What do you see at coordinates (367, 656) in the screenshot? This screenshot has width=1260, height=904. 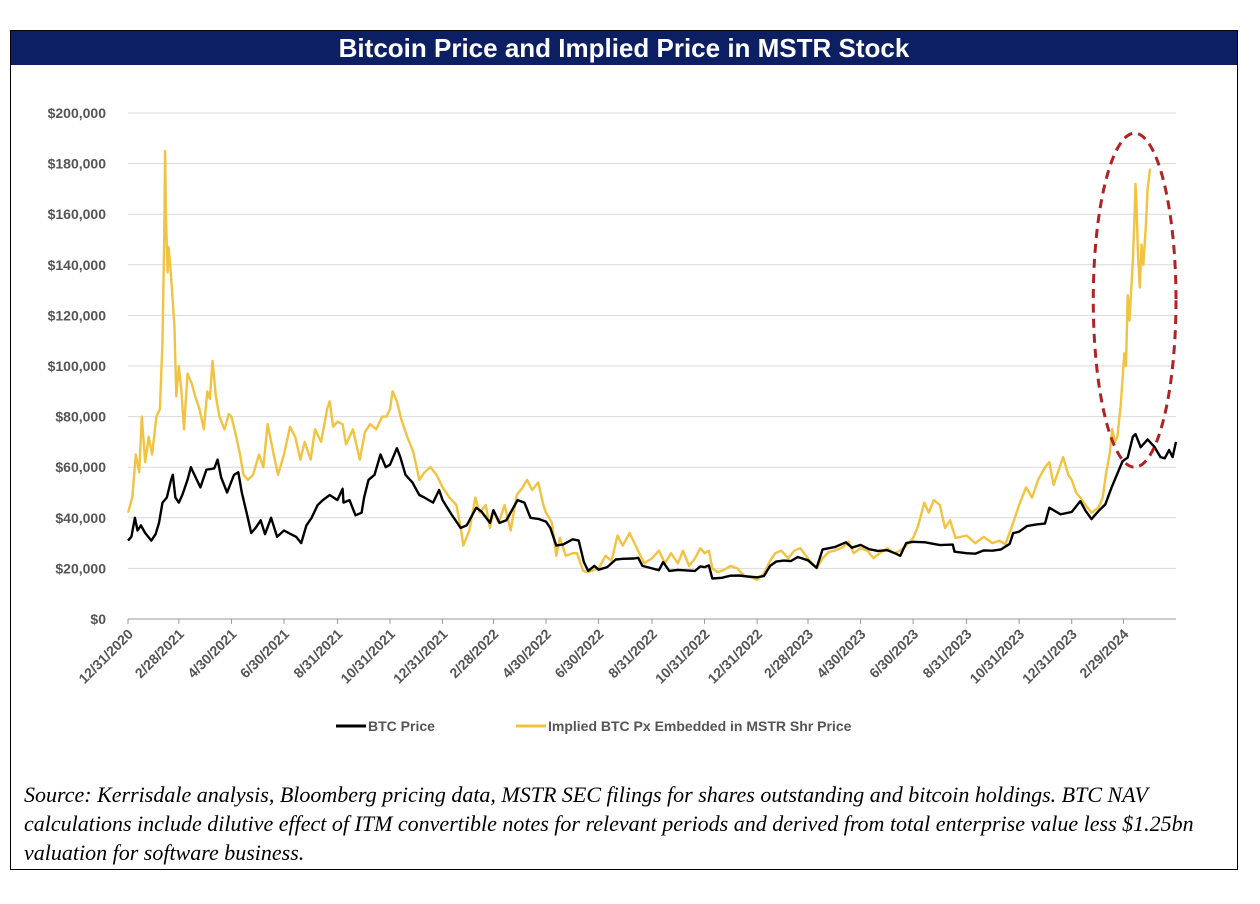 I see `x-tick-label: 10/31/2021` at bounding box center [367, 656].